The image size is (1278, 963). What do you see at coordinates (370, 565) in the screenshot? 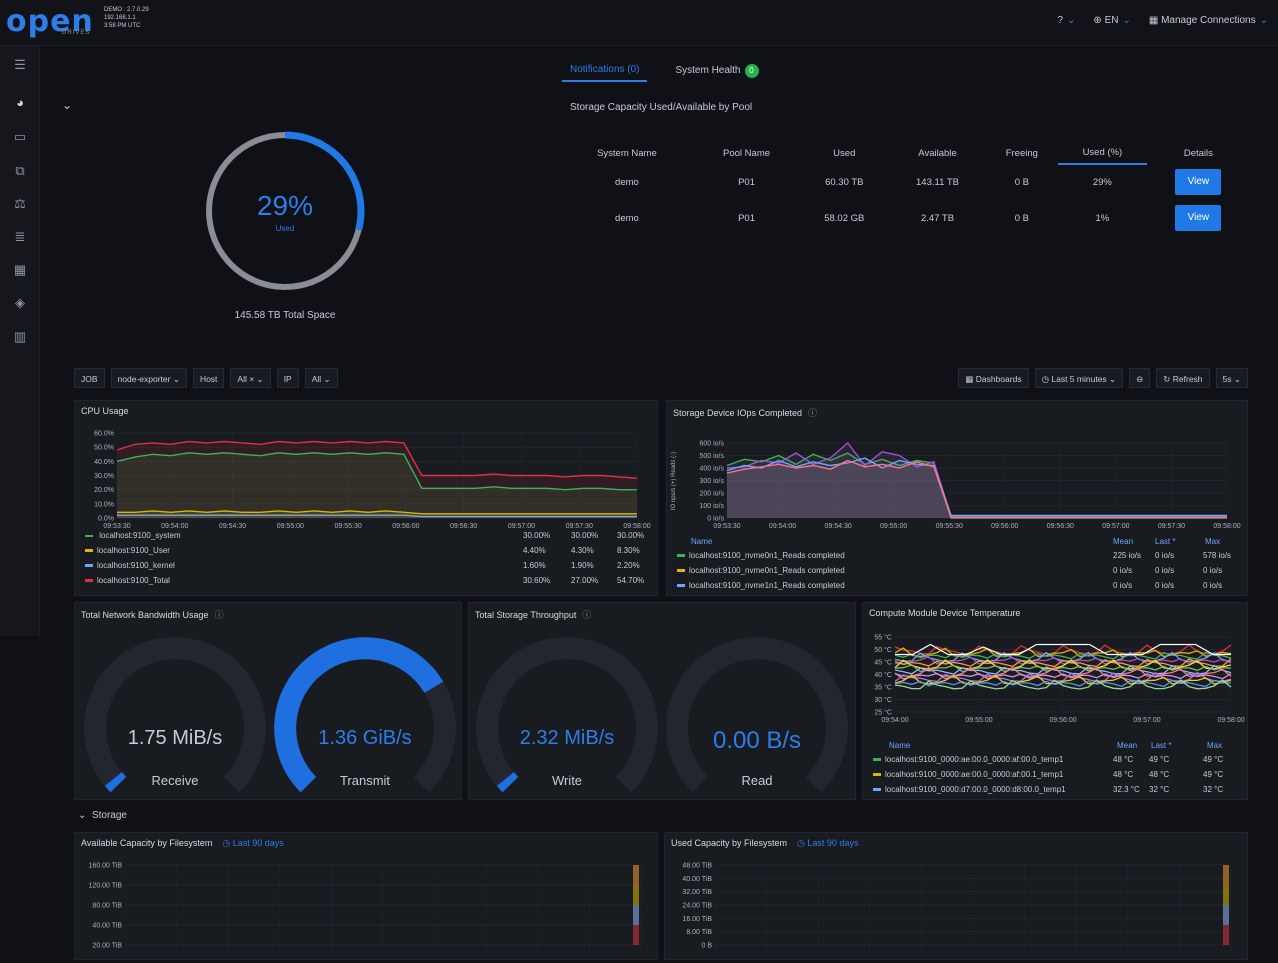
I see `legend-item: localhost:9100_kernel 1.60% 1.90% 2.20%` at bounding box center [370, 565].